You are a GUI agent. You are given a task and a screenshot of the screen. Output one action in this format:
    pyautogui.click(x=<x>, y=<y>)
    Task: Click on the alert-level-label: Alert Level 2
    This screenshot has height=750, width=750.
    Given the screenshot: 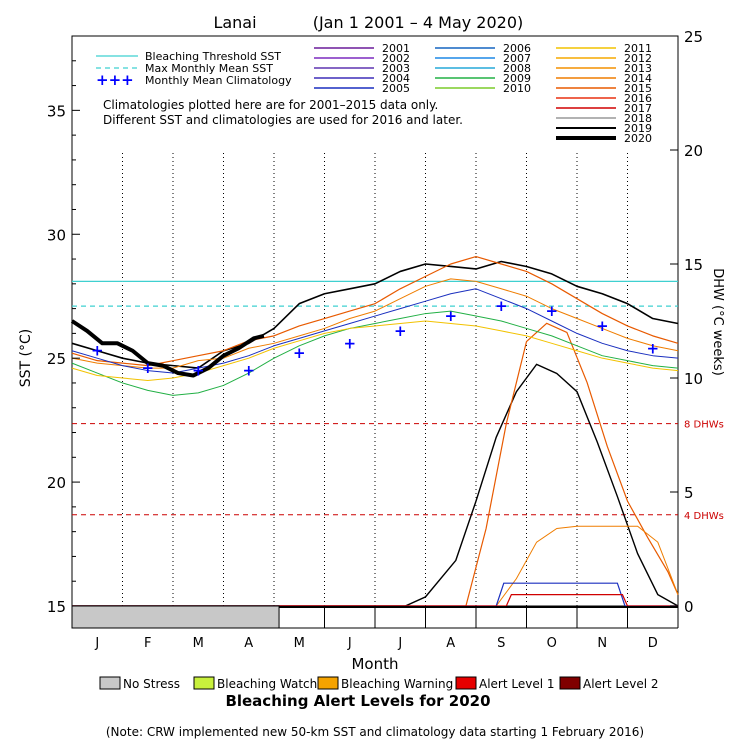 What is the action you would take?
    pyautogui.click(x=621, y=684)
    